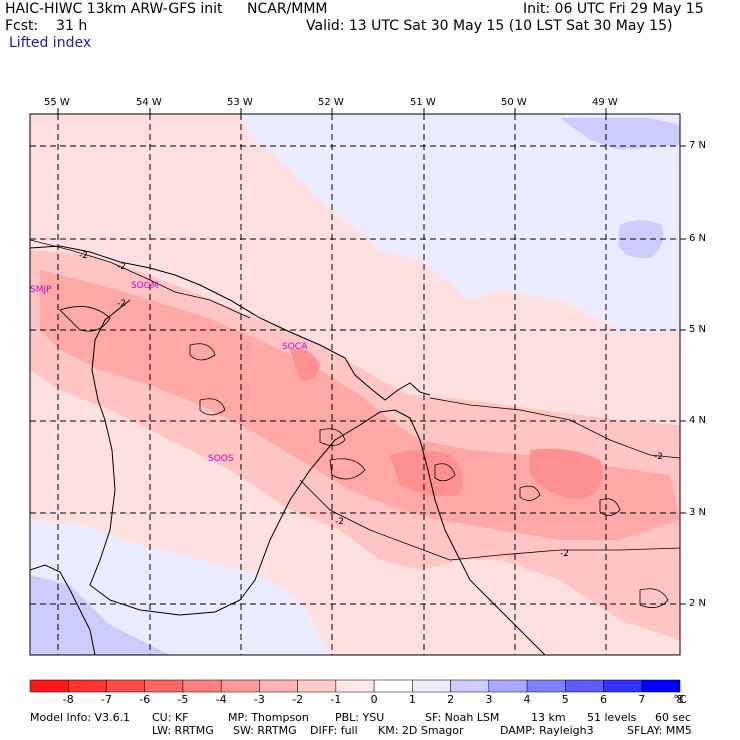 This screenshot has height=740, width=740. Describe the element at coordinates (46, 26) in the screenshot. I see `forecast-hour: Fcst: 31 h` at that location.